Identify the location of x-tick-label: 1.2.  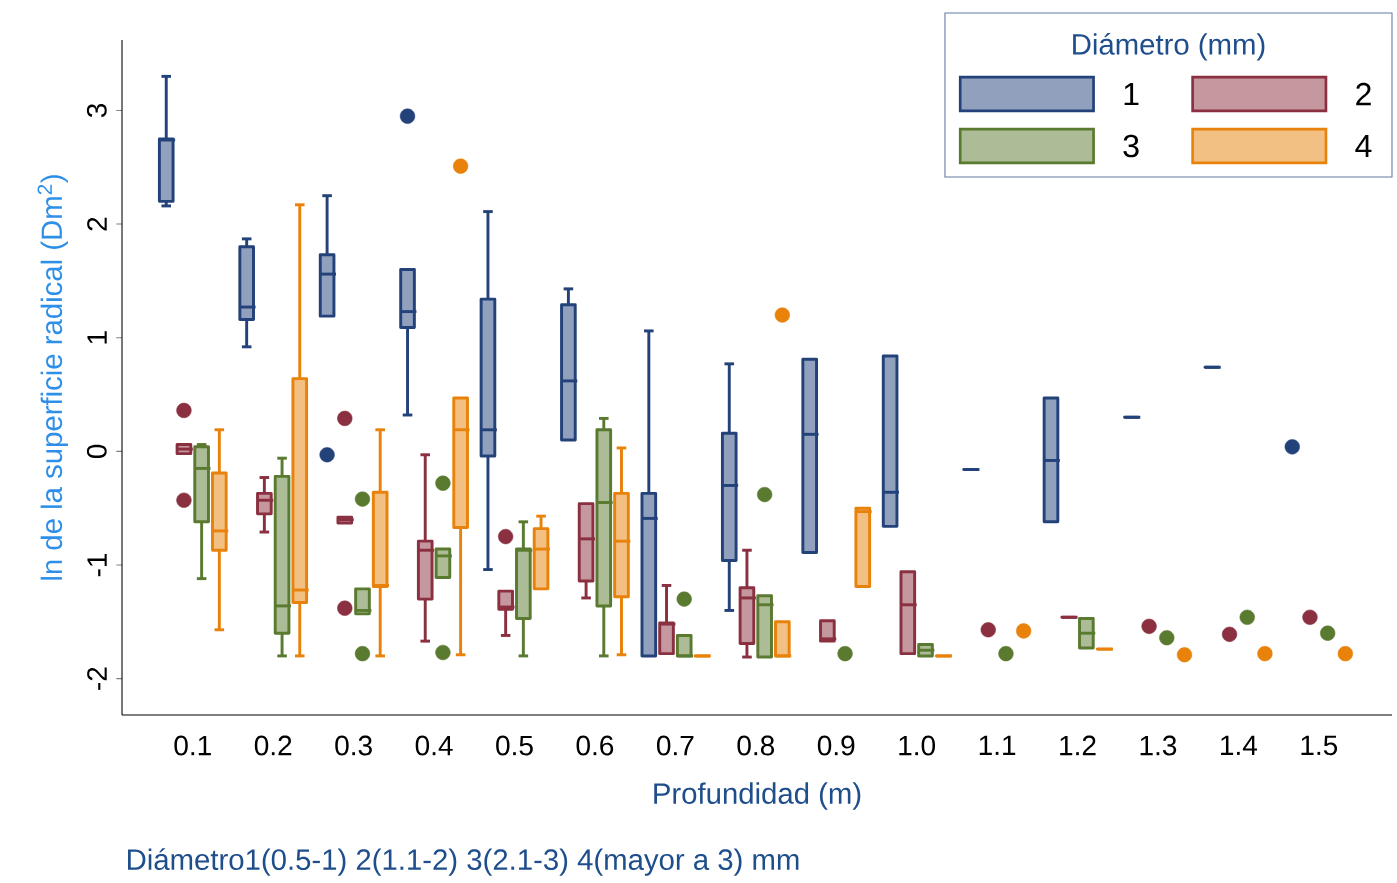
(1078, 745).